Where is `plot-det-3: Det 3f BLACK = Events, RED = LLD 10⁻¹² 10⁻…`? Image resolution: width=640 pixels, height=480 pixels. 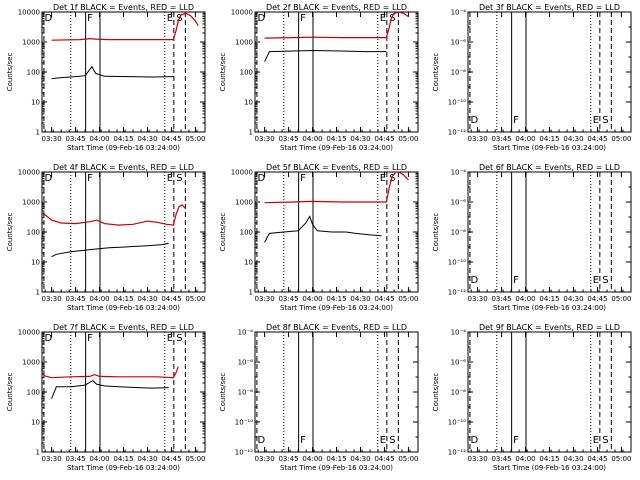
plot-det-3: Det 3f BLACK = Events, RED = LLD 10⁻¹² 10⁻… is located at coordinates (532, 77).